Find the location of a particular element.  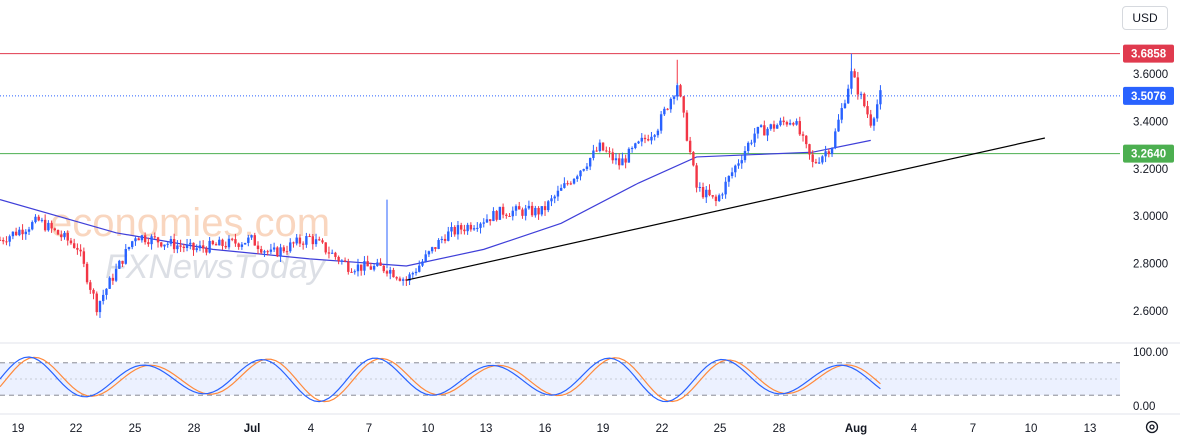

price-axis: 2.6000 2.8000 3.0000 3.2000 3.4000 3.6000 is located at coordinates (1150, 193).